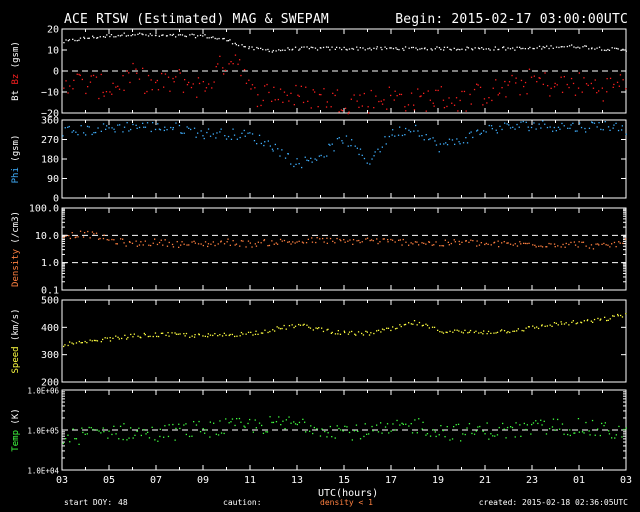 The width and height of the screenshot is (640, 512). What do you see at coordinates (16, 159) in the screenshot?
I see `y-axis-label-phi: Phi (gsm)` at bounding box center [16, 159].